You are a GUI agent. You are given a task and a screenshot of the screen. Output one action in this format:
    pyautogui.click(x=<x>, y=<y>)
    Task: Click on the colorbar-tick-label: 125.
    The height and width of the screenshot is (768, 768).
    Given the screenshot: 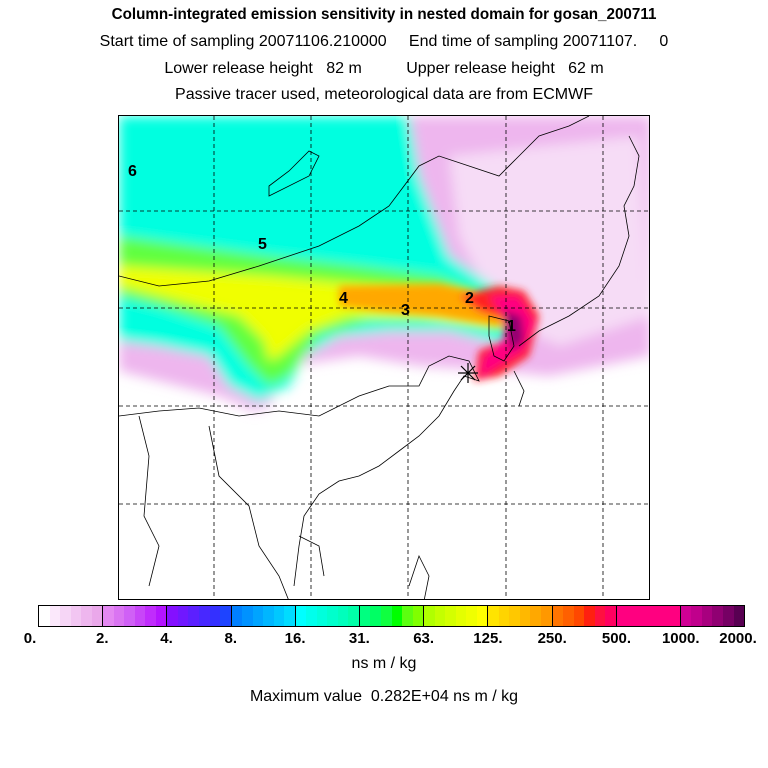 What is the action you would take?
    pyautogui.click(x=488, y=638)
    